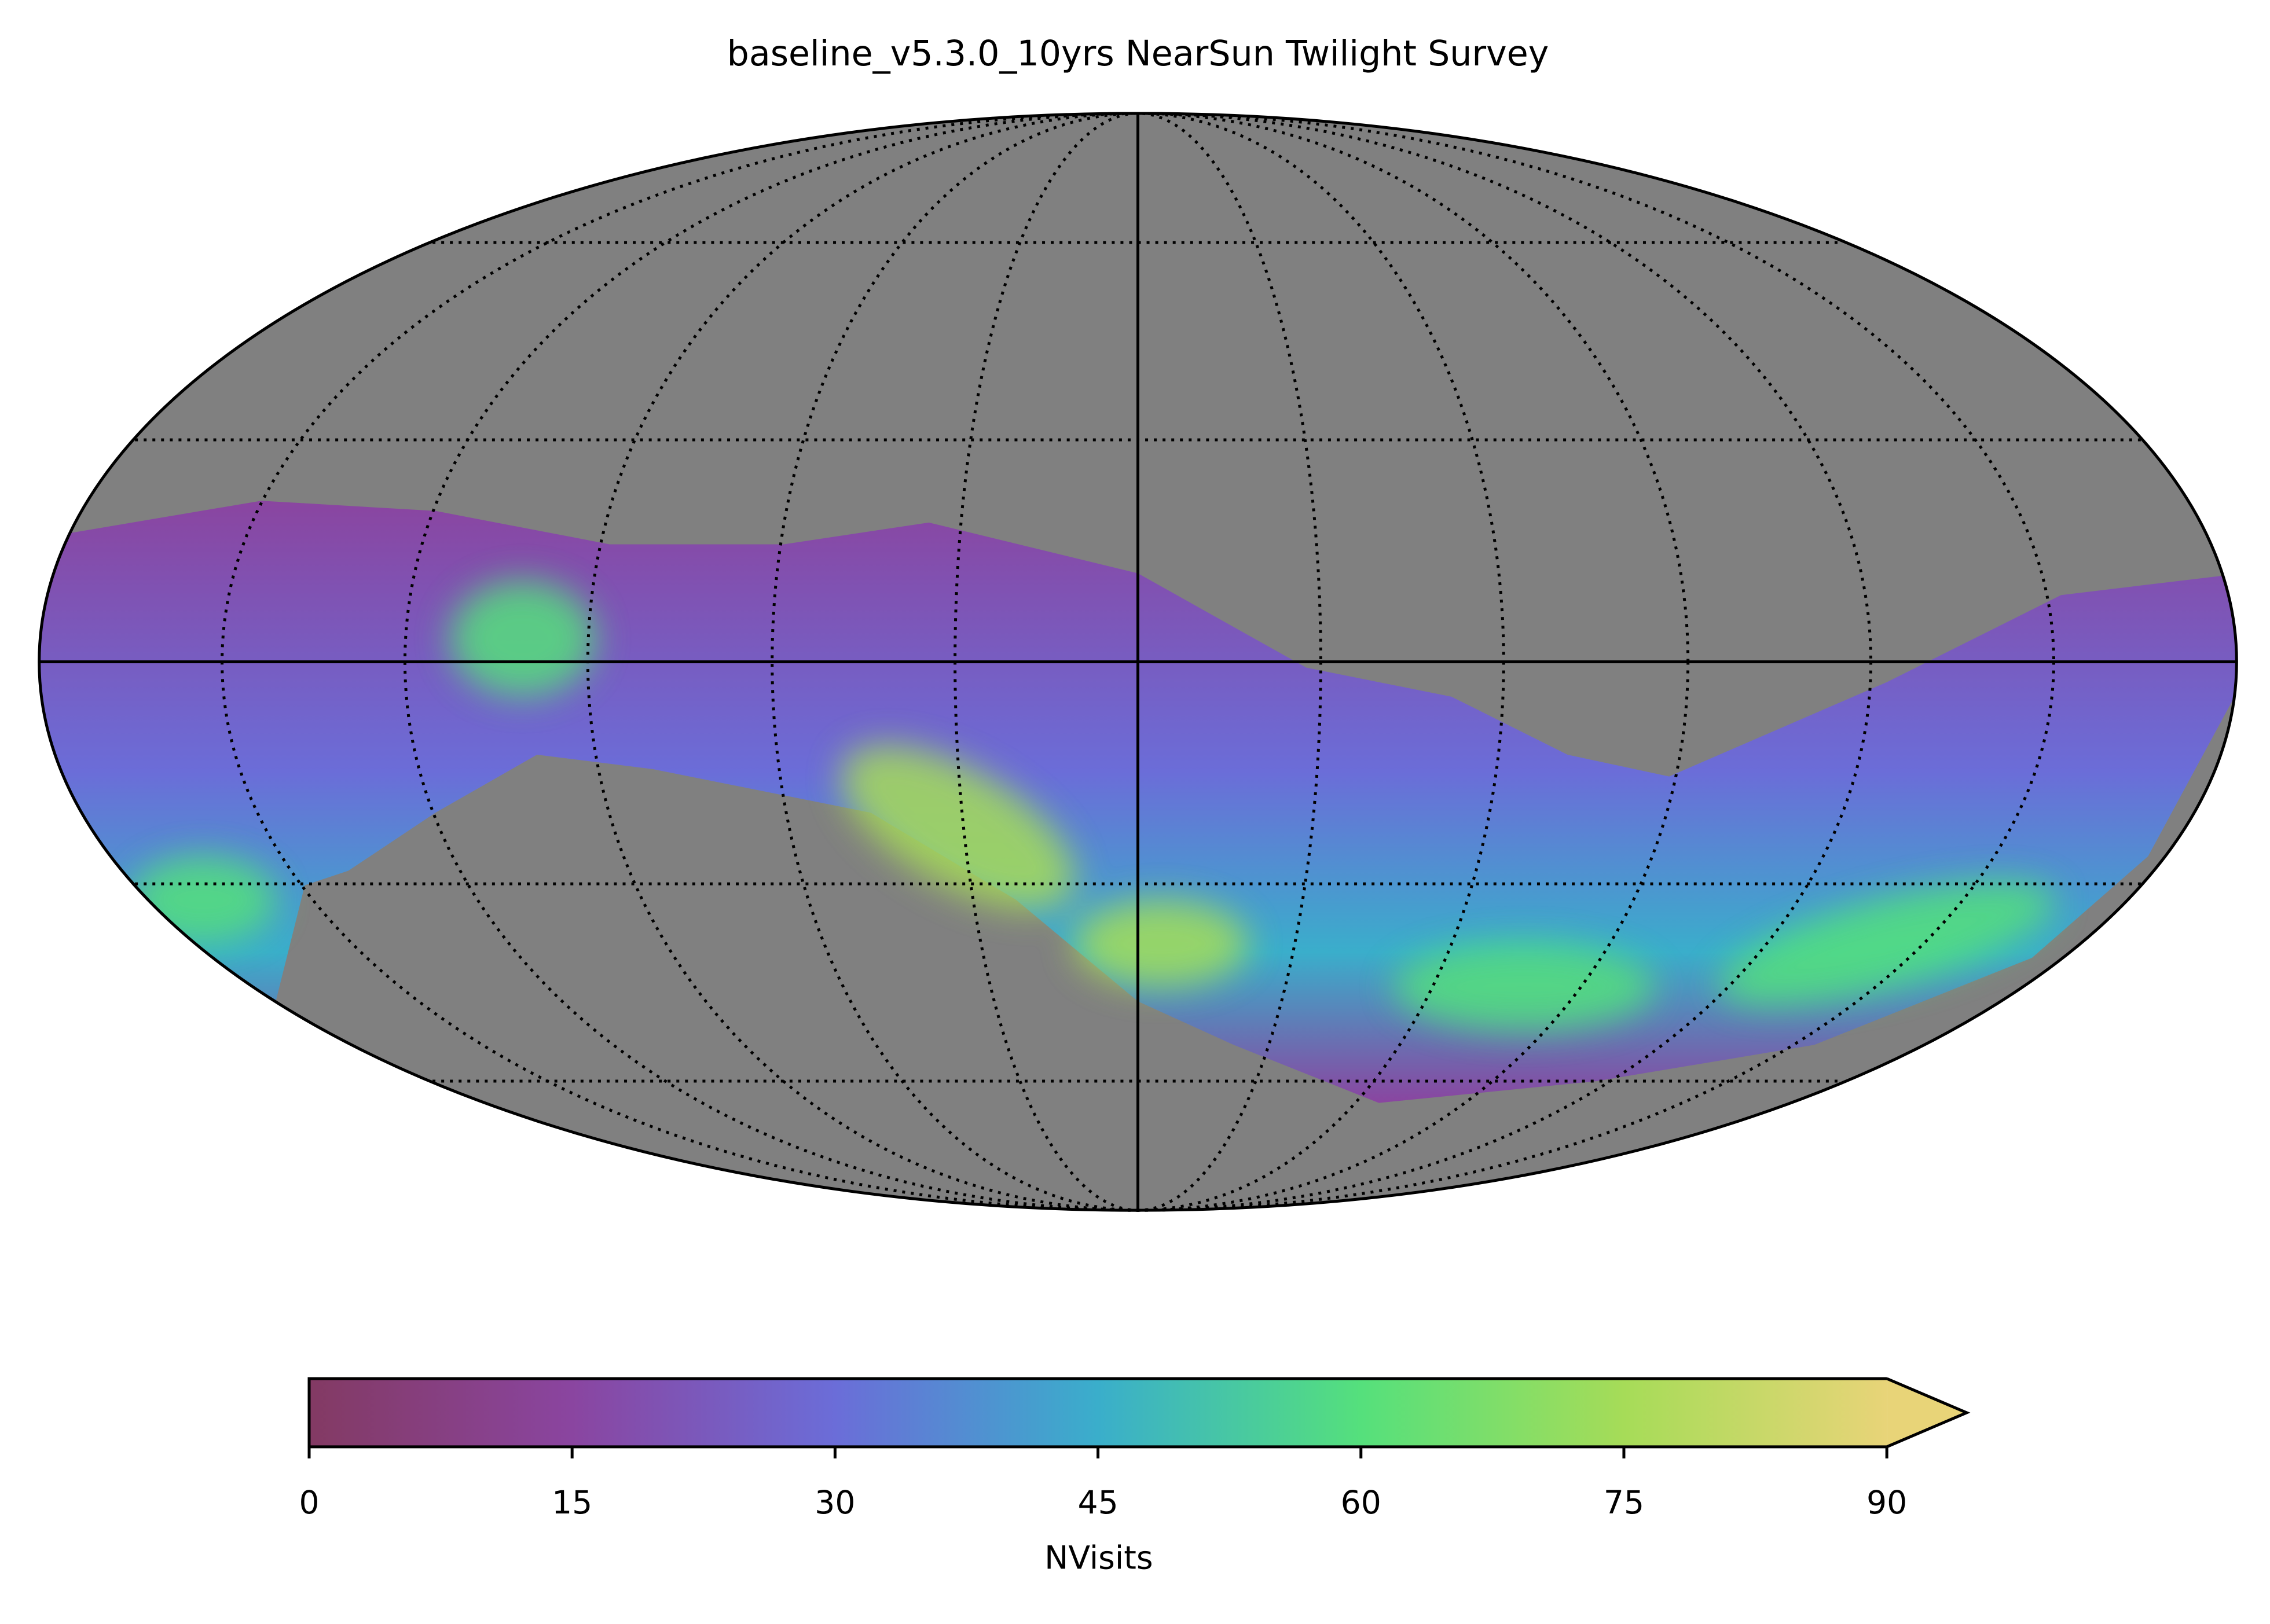 The width and height of the screenshot is (2270, 1624). I want to click on colorbar-extension, so click(1927, 1412).